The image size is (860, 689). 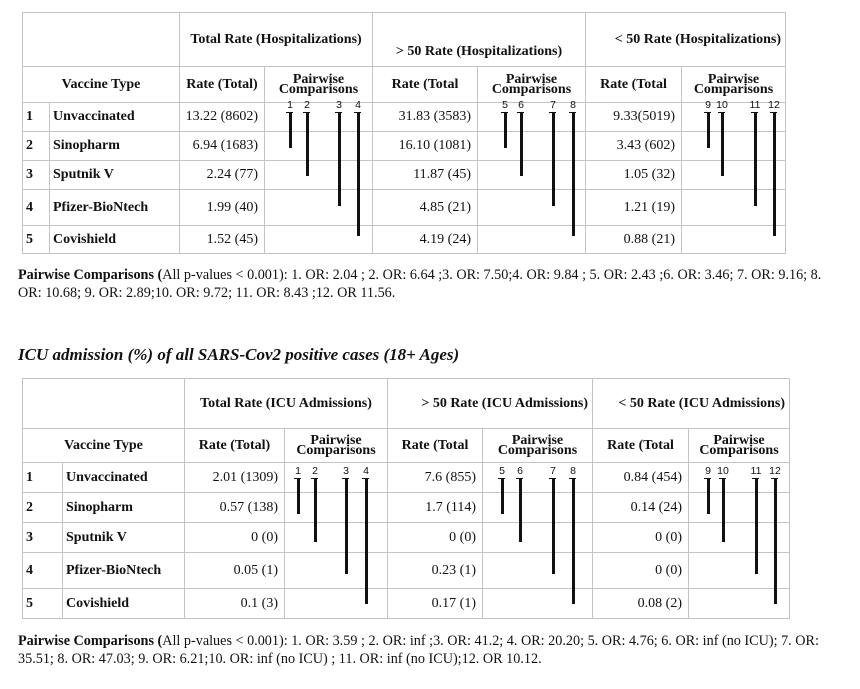 I want to click on comparison-label: 11, so click(x=756, y=471).